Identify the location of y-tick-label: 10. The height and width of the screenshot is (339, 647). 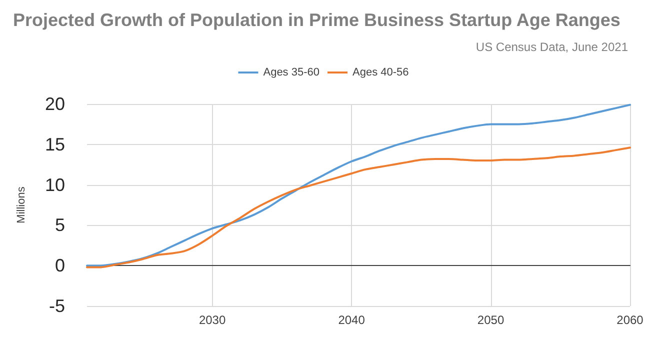
(54, 184).